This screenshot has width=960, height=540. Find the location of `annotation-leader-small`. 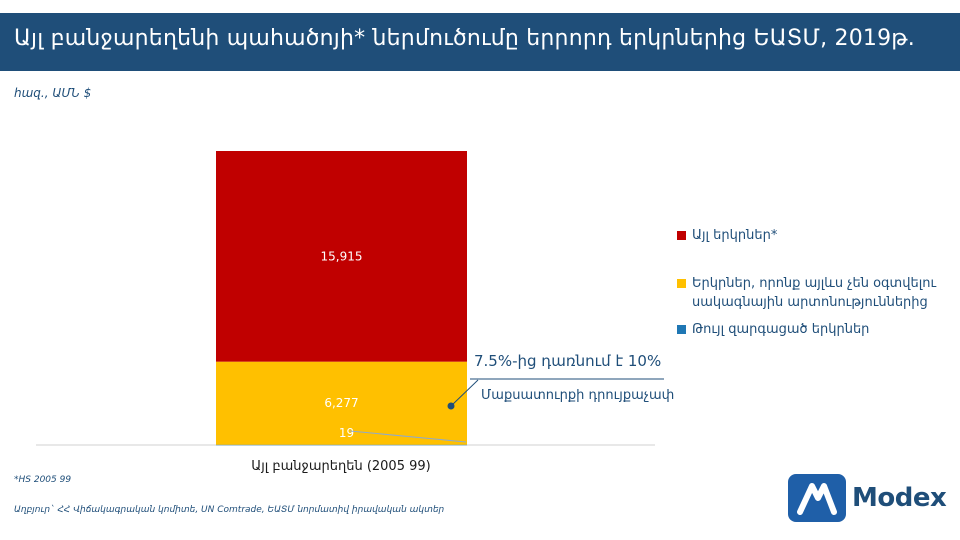

annotation-leader-small is located at coordinates (408, 436).